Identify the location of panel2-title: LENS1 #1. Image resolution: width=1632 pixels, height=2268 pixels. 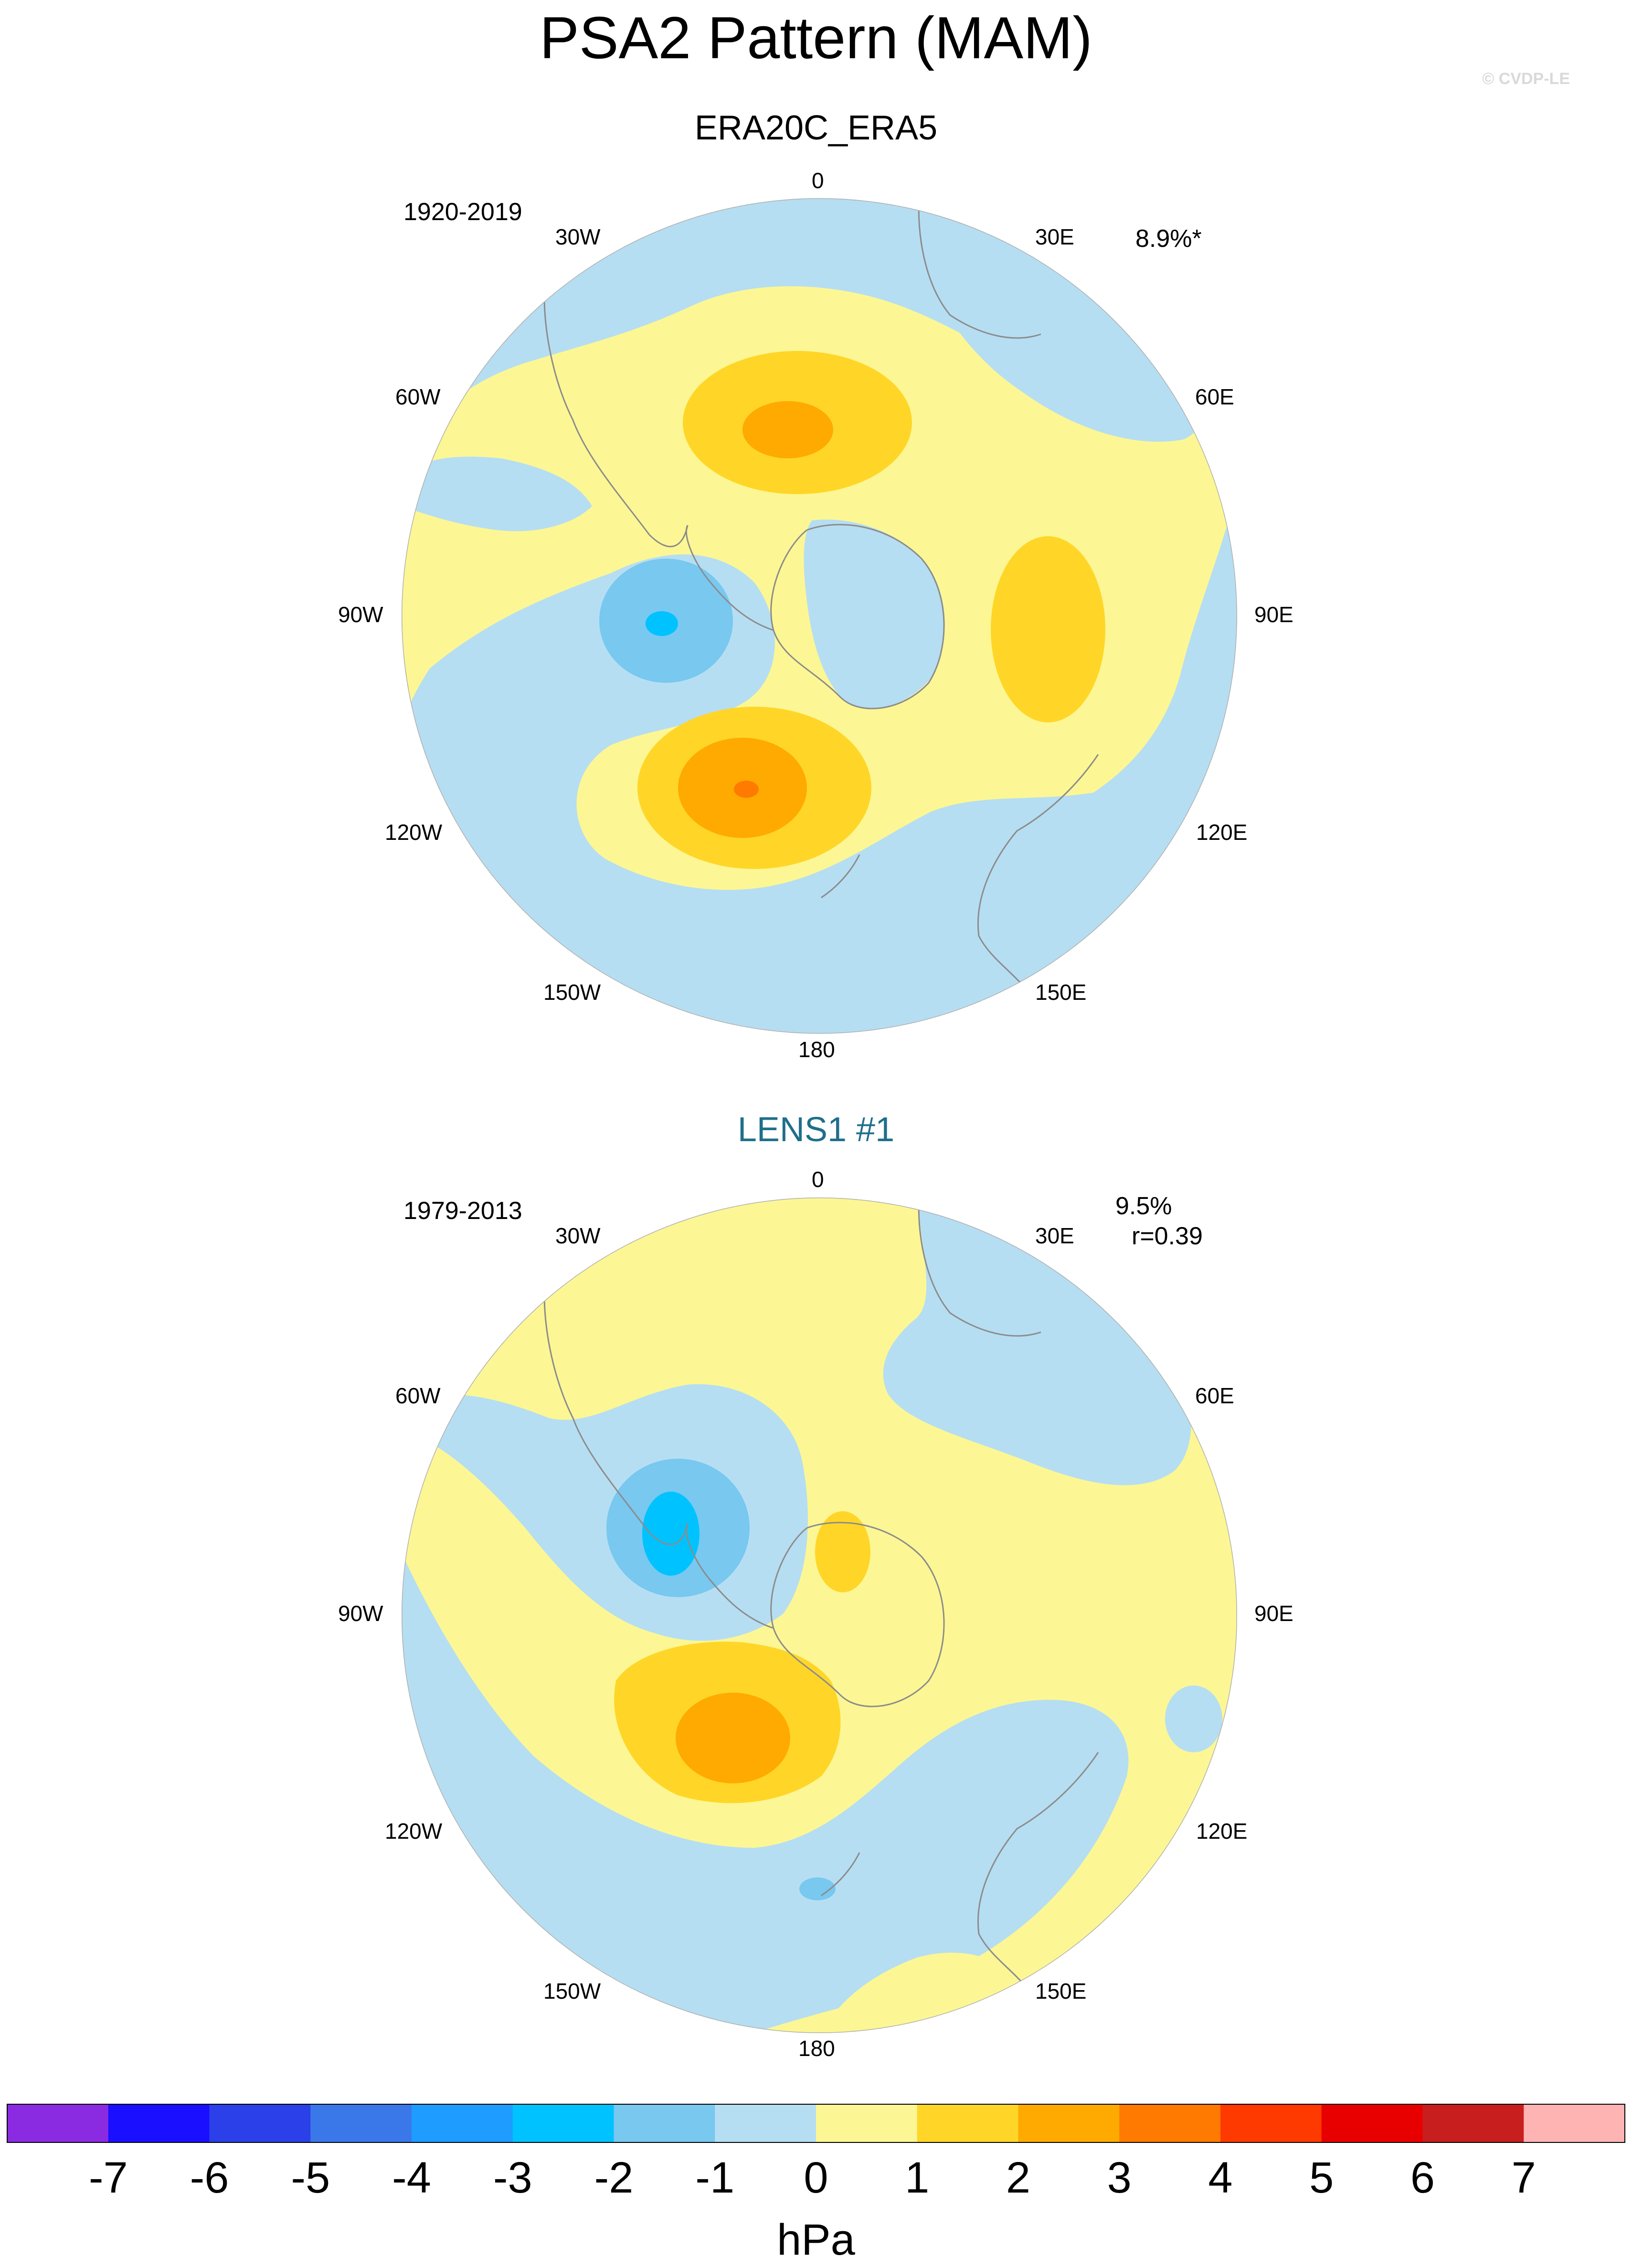
(816, 1130).